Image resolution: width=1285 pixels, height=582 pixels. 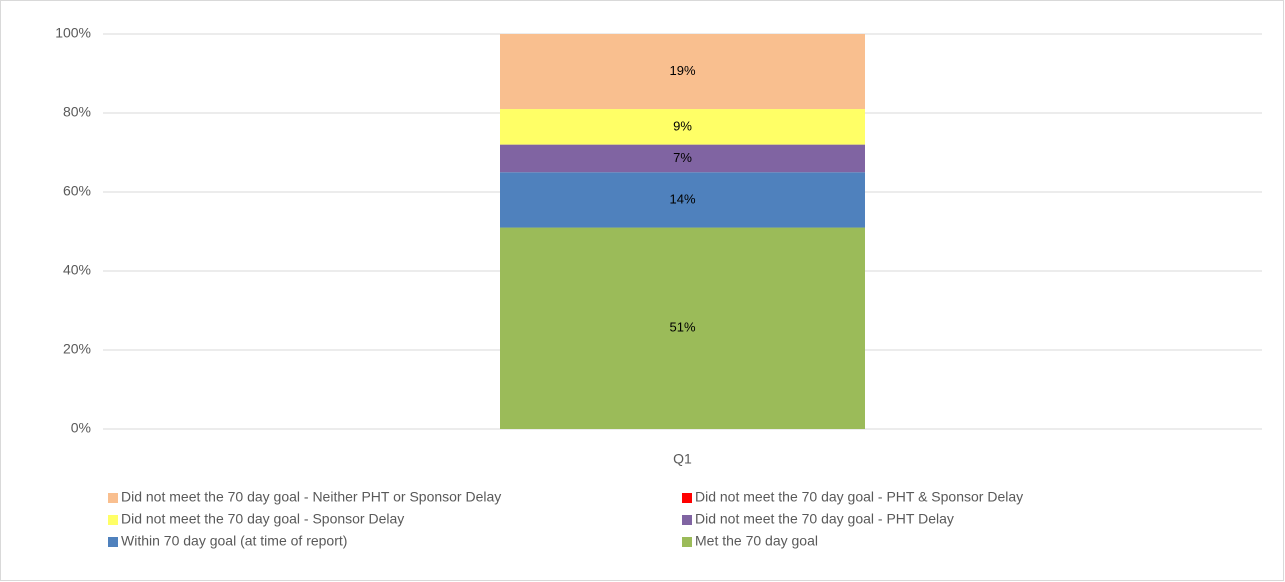 What do you see at coordinates (756, 541) in the screenshot?
I see `legend-label: Met the 70 day goal` at bounding box center [756, 541].